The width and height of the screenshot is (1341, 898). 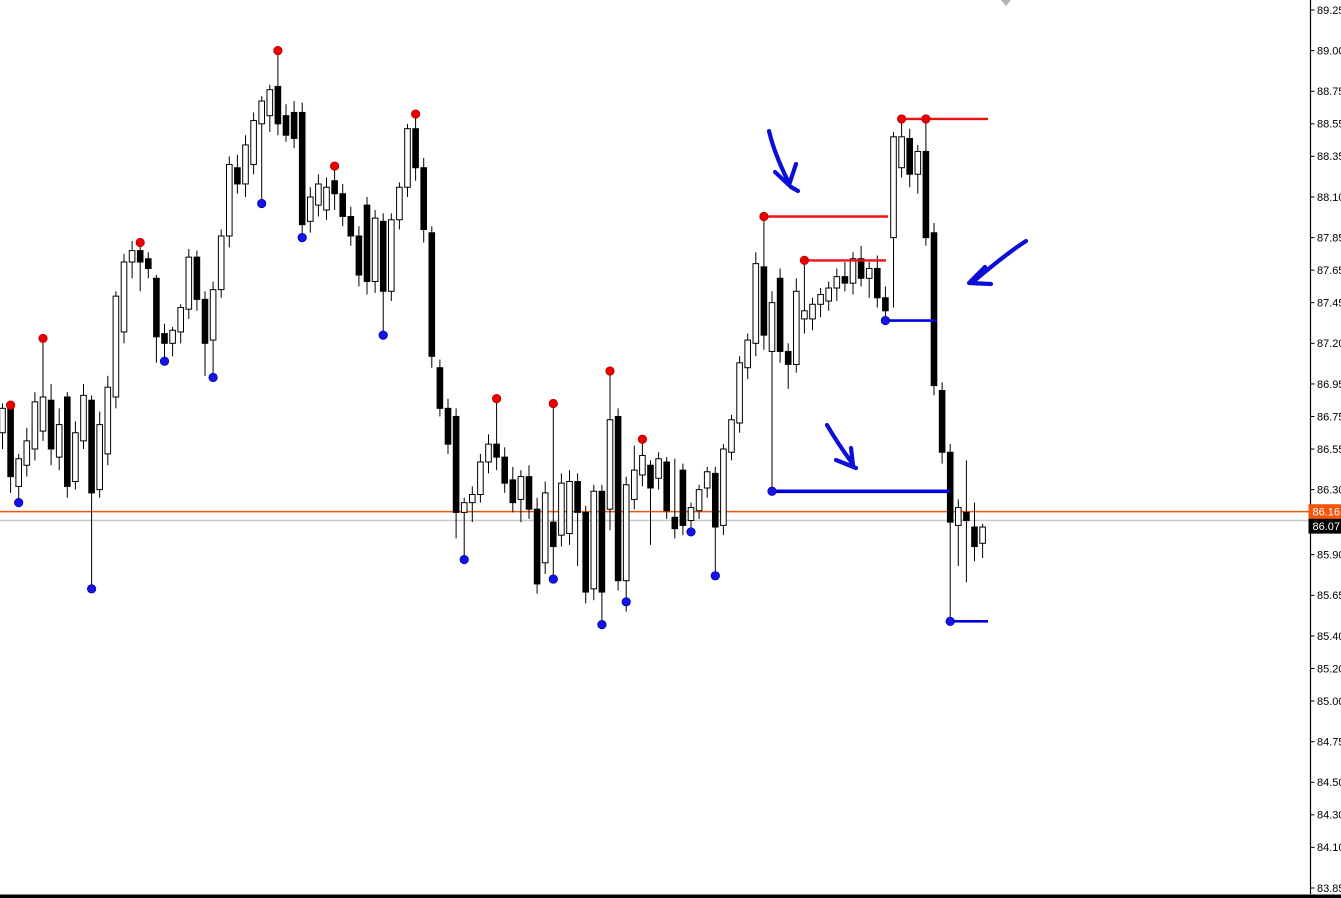 I want to click on chart-bottom-border, so click(x=670, y=896).